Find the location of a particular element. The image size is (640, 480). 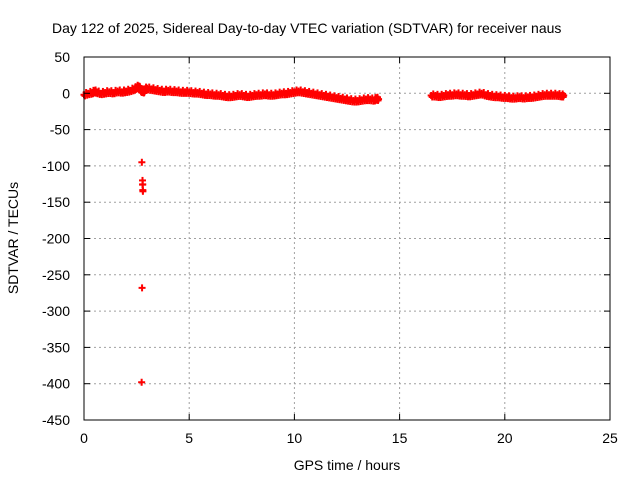

y-tick-label: -400 is located at coordinates (56, 384).